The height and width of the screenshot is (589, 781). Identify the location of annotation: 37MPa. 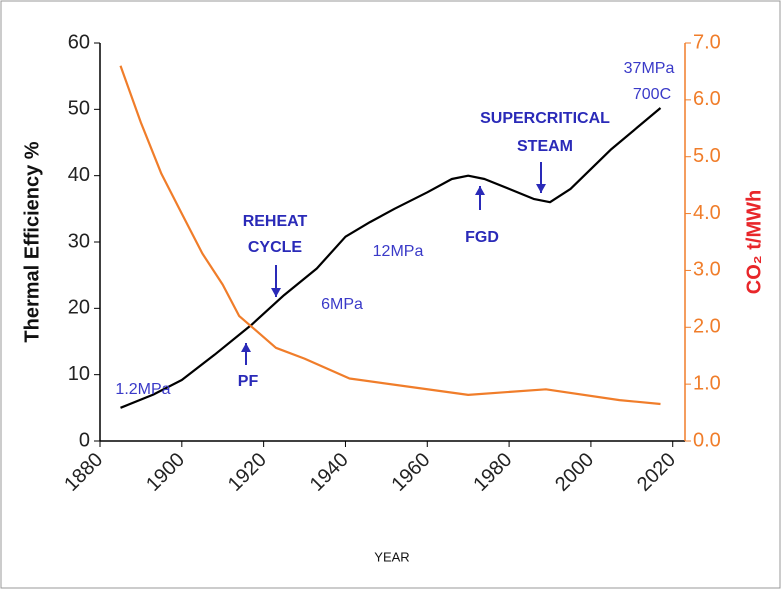
(649, 68).